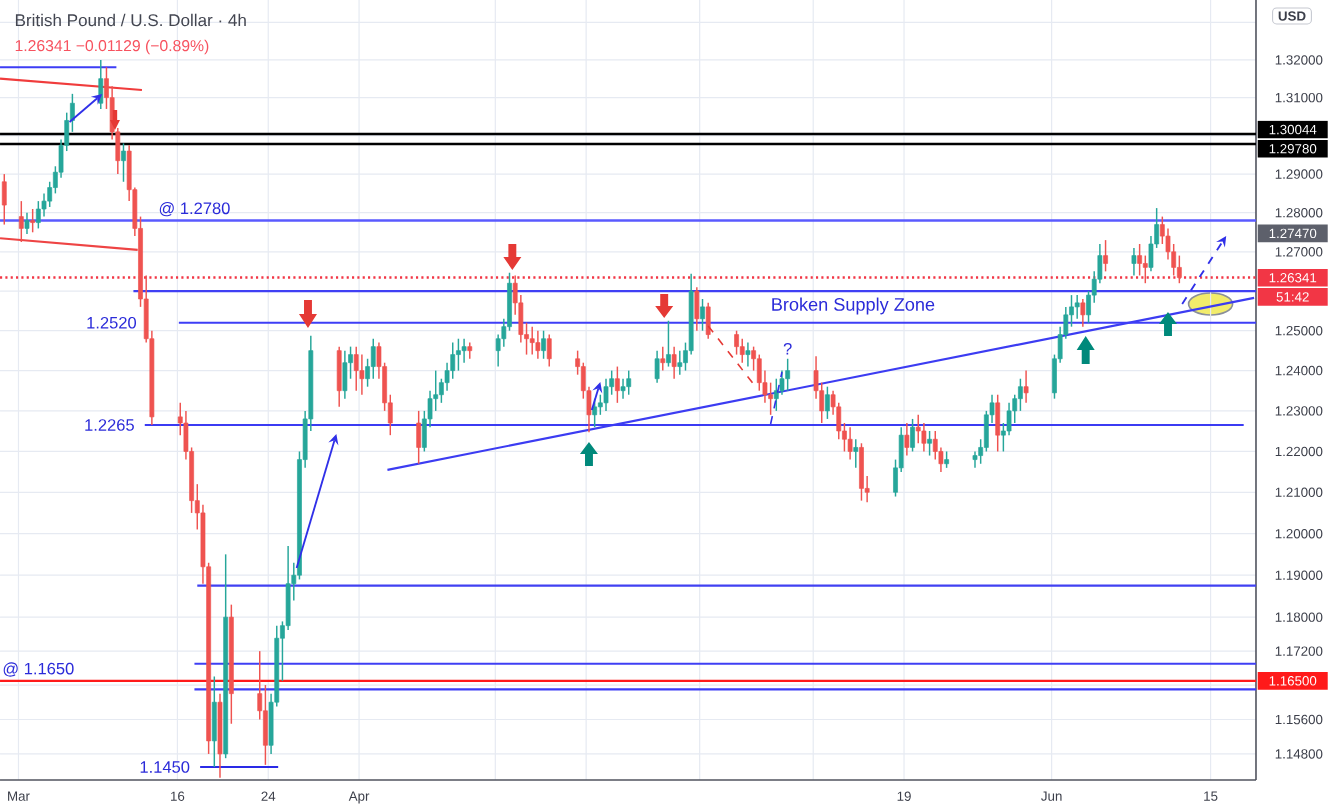  Describe the element at coordinates (109, 425) in the screenshot. I see `series-label: 1.2265` at that location.